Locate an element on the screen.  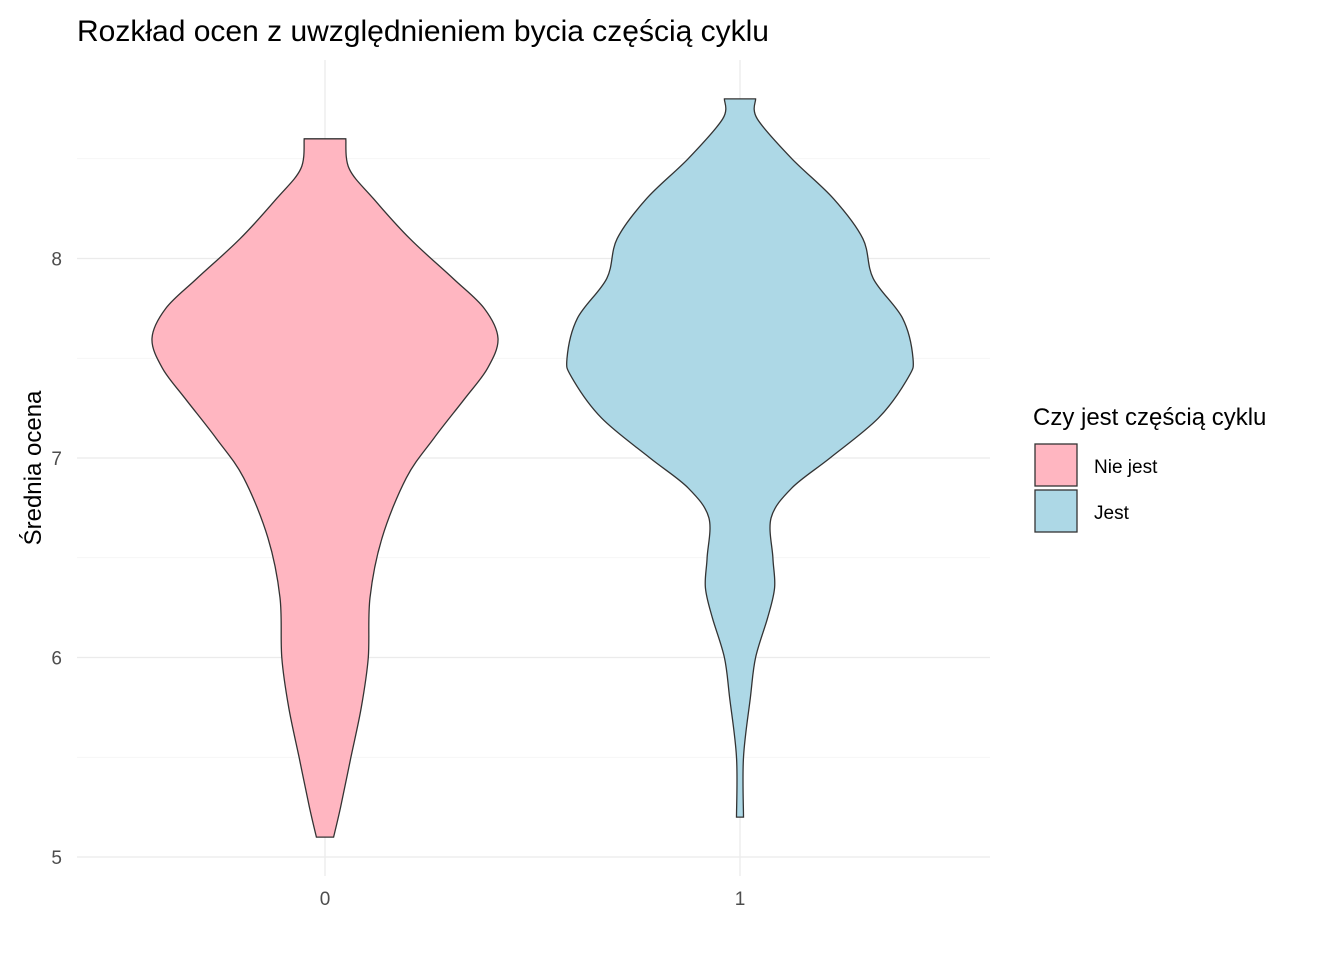
y-tick-label: 6 is located at coordinates (56, 659).